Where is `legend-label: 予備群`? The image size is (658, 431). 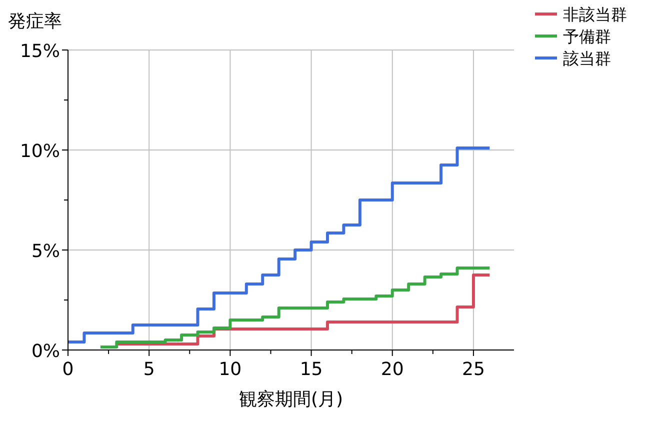 legend-label: 予備群 is located at coordinates (587, 36).